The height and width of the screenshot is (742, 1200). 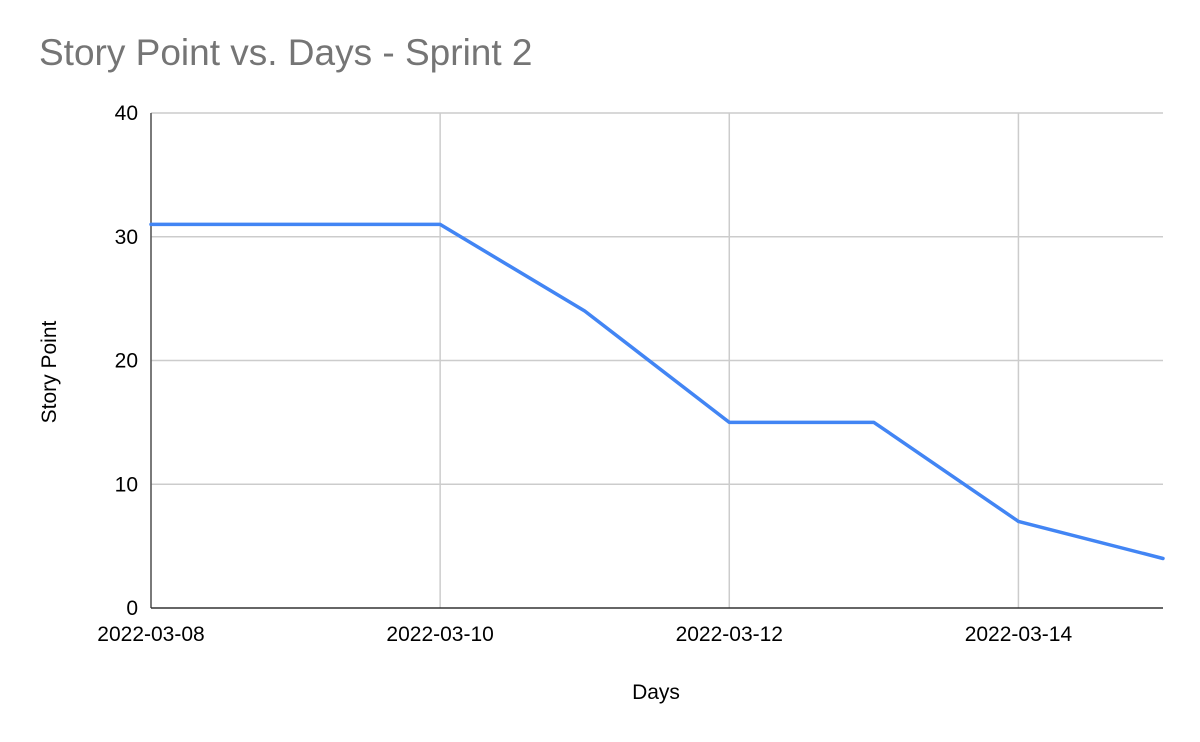 I want to click on x-tick-label: 2022-03-08, so click(x=150, y=634).